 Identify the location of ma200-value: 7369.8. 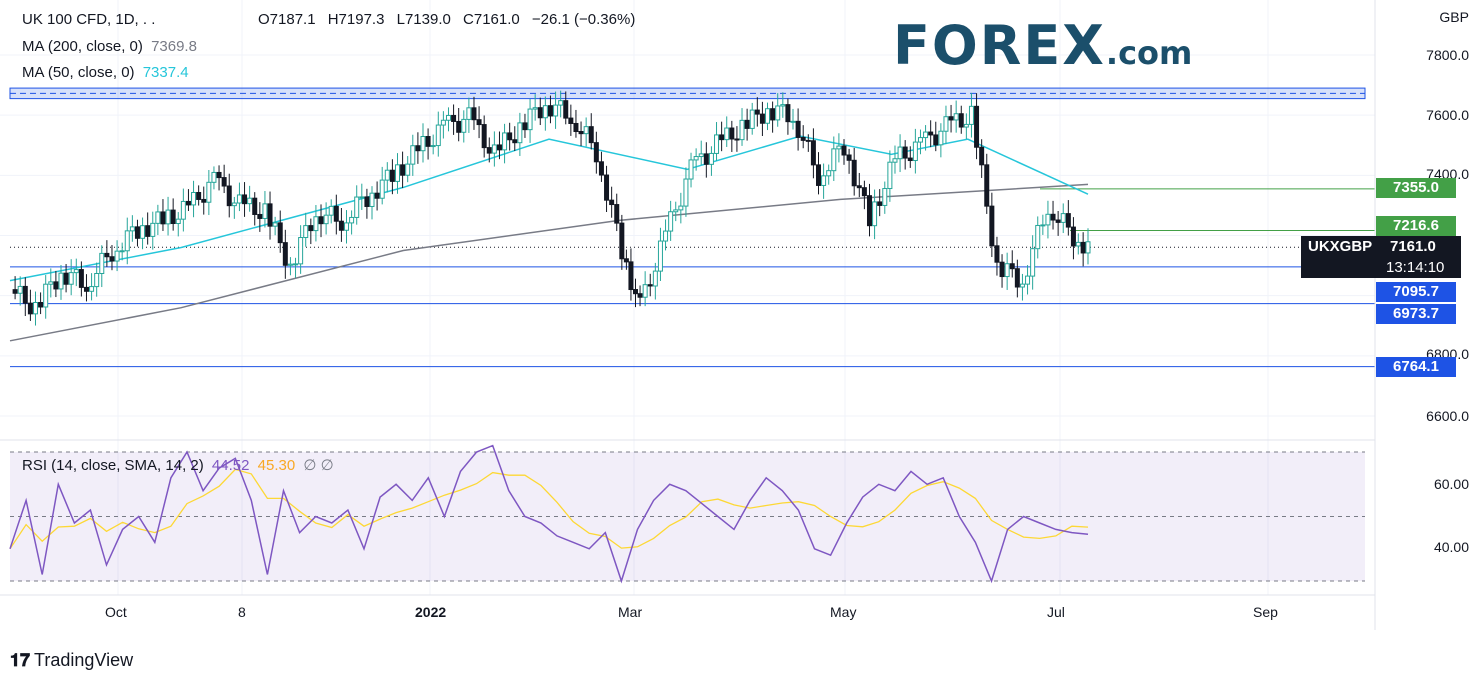
(174, 46).